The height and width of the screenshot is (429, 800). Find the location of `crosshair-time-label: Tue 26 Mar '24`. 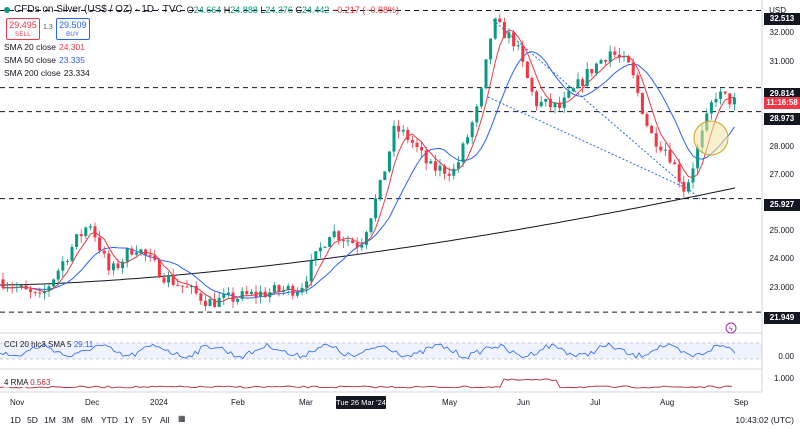

crosshair-time-label: Tue 26 Mar '24 is located at coordinates (361, 402).